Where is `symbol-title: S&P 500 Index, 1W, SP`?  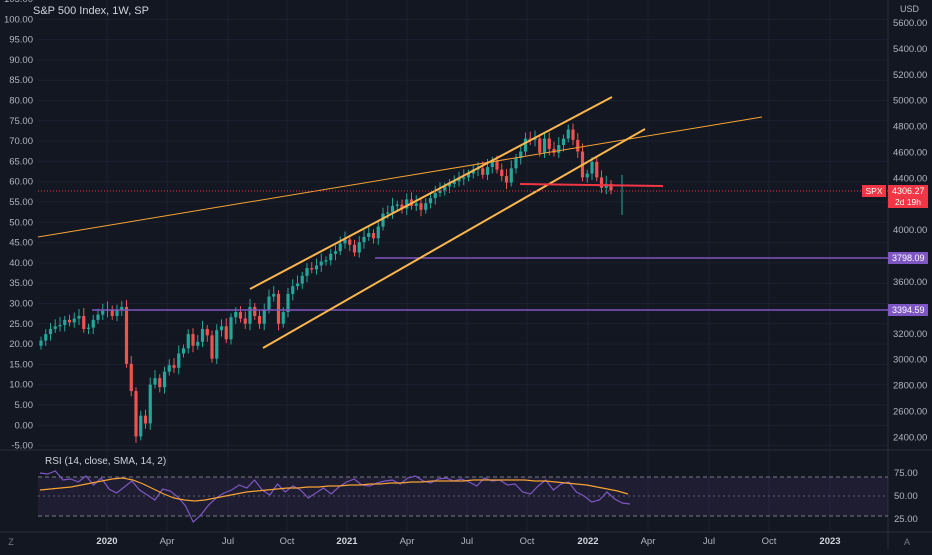
symbol-title: S&P 500 Index, 1W, SP is located at coordinates (91, 11).